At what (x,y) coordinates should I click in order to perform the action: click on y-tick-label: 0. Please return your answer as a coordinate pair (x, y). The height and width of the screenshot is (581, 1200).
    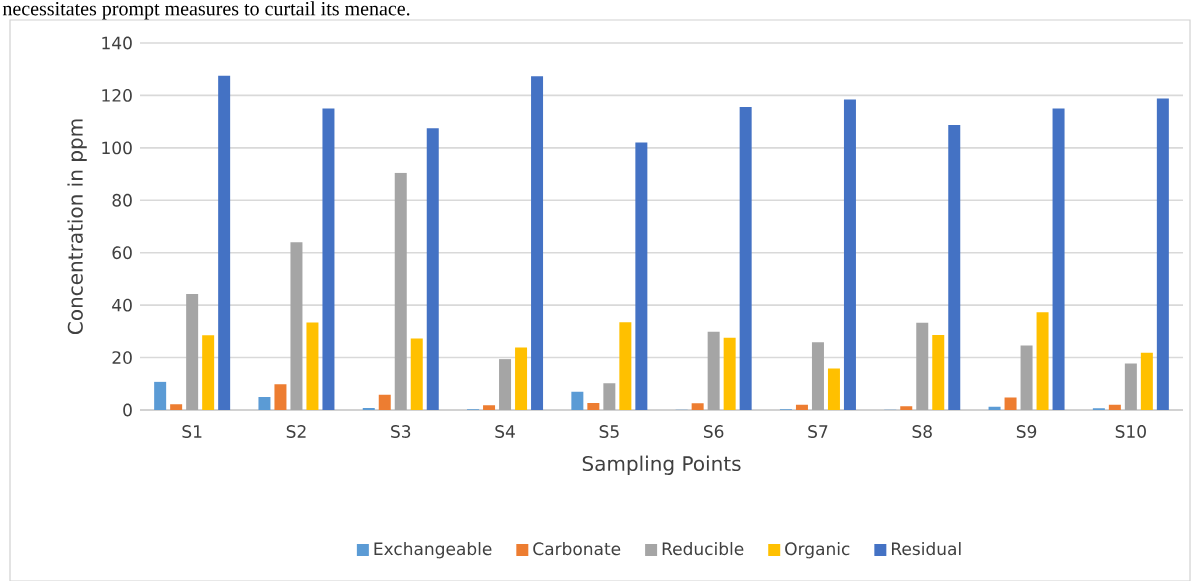
    Looking at the image, I should click on (127, 410).